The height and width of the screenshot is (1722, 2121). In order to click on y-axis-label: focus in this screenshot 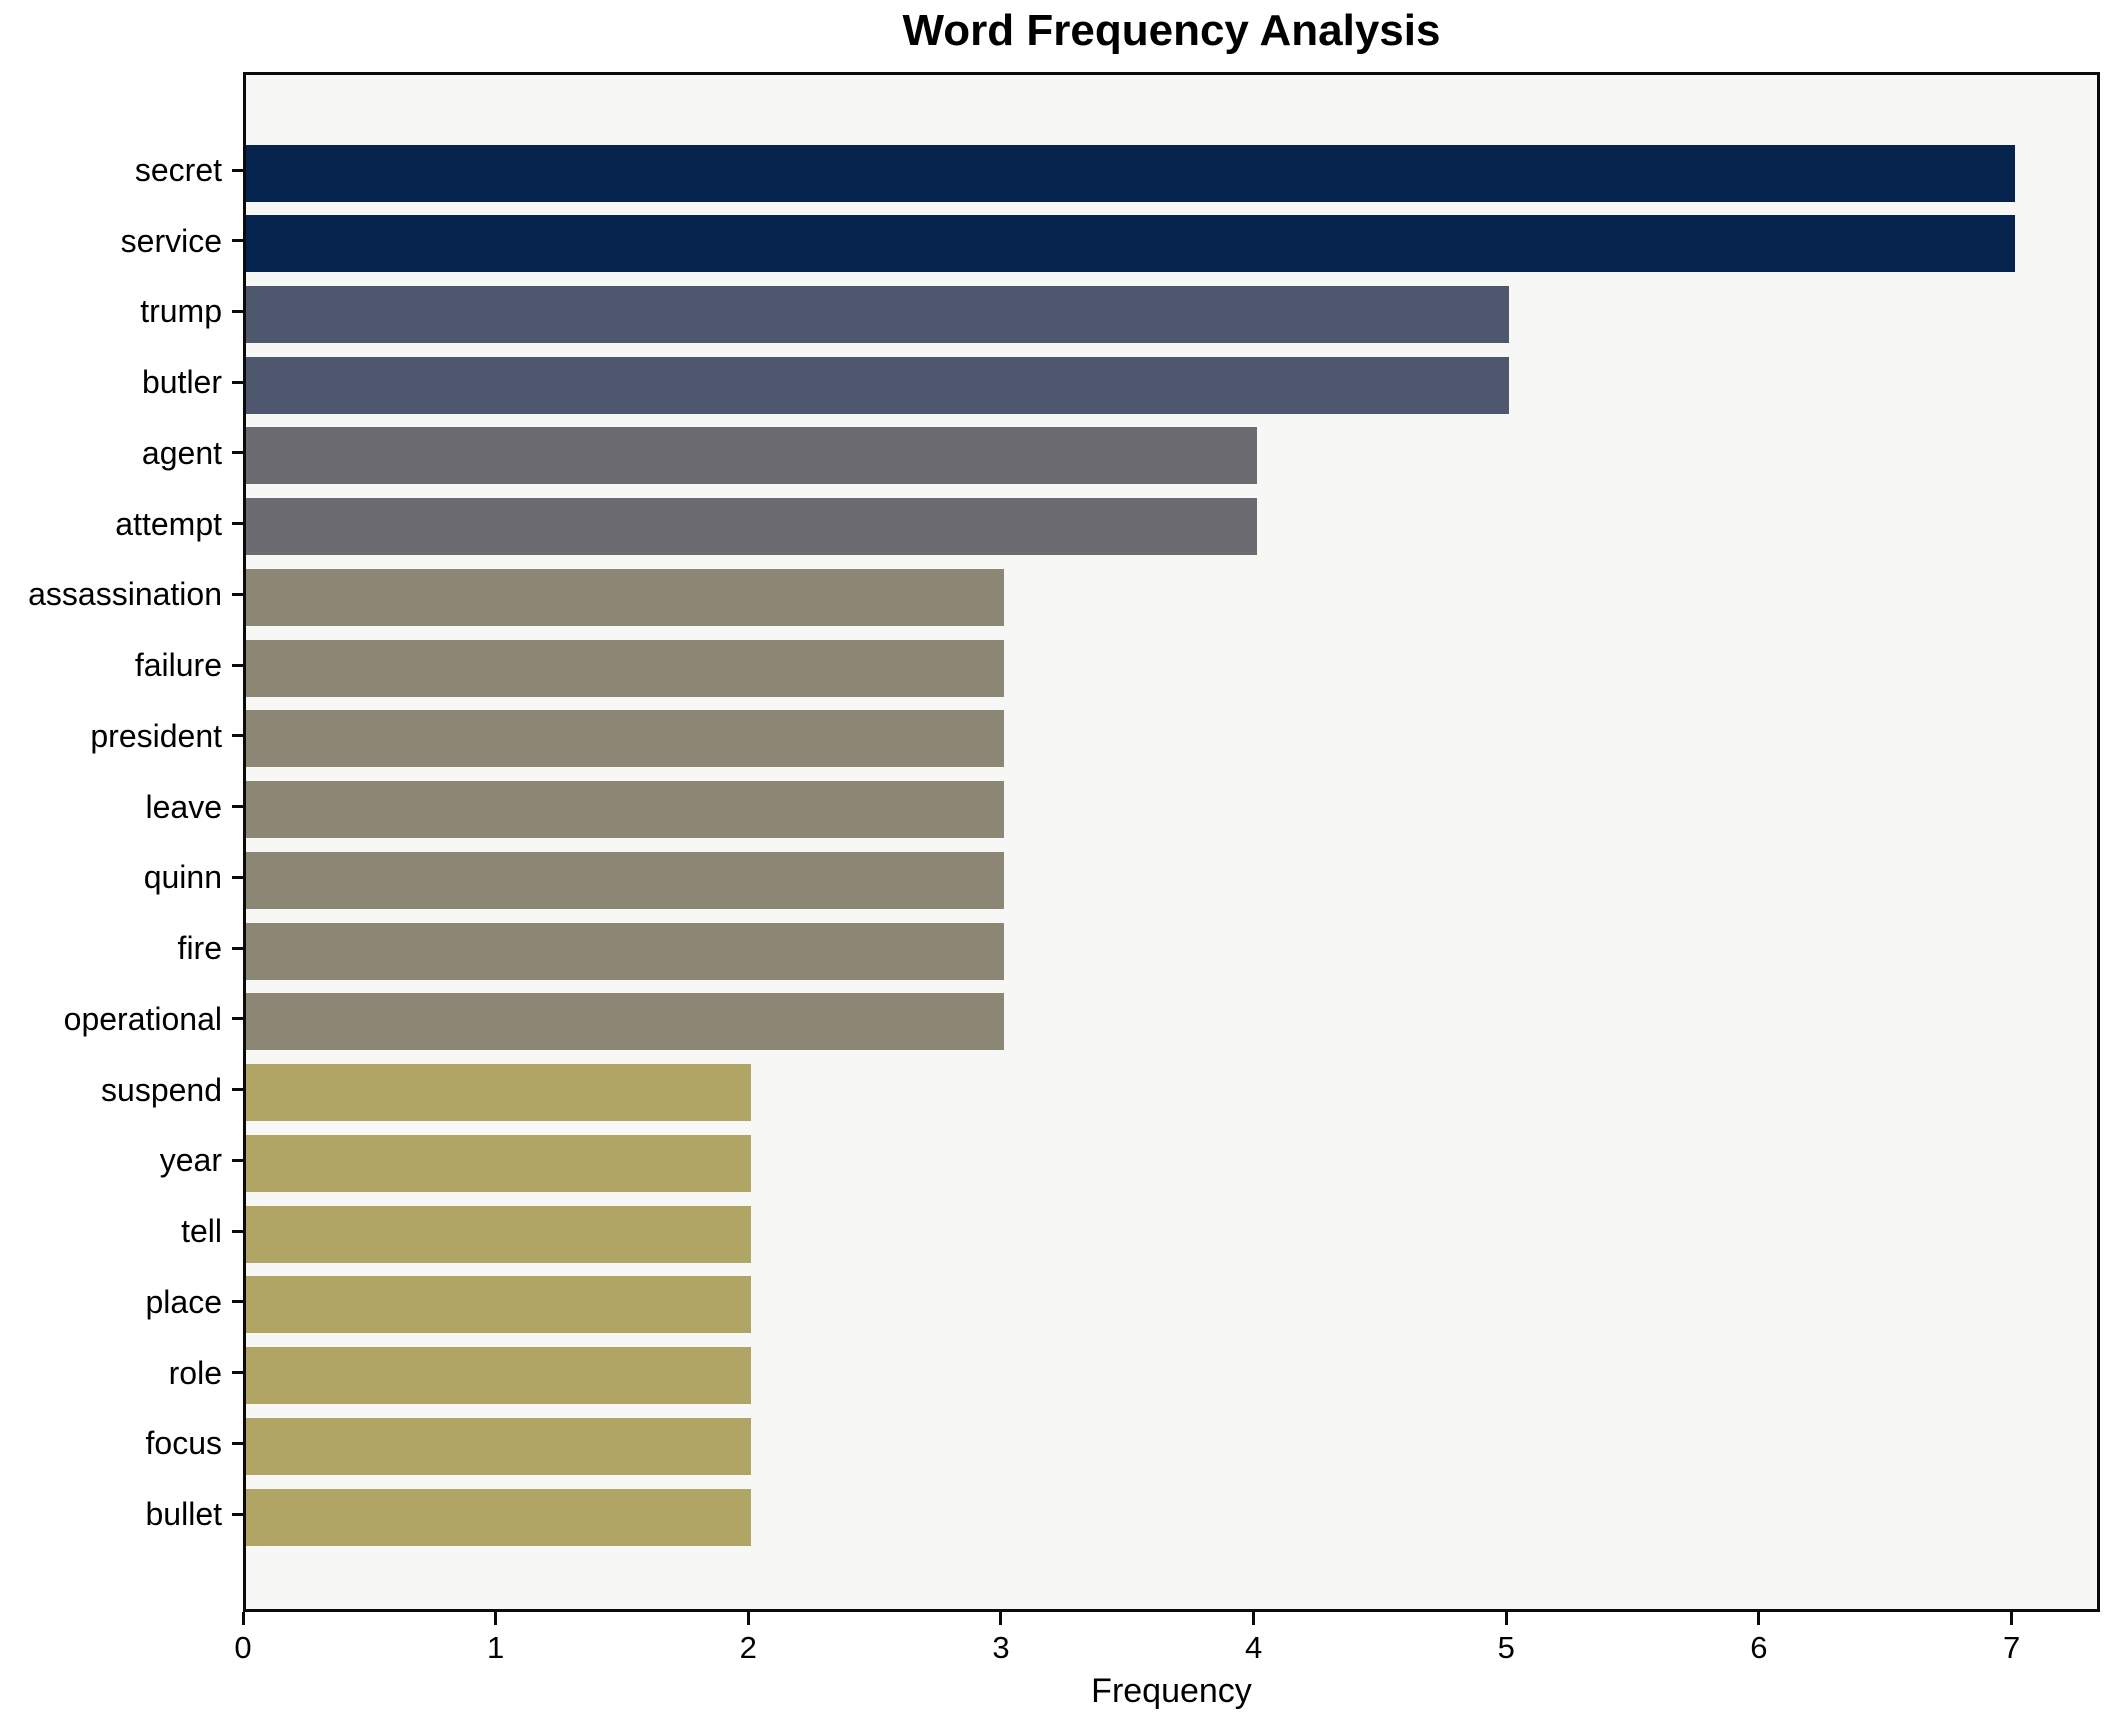, I will do `click(183, 1443)`.